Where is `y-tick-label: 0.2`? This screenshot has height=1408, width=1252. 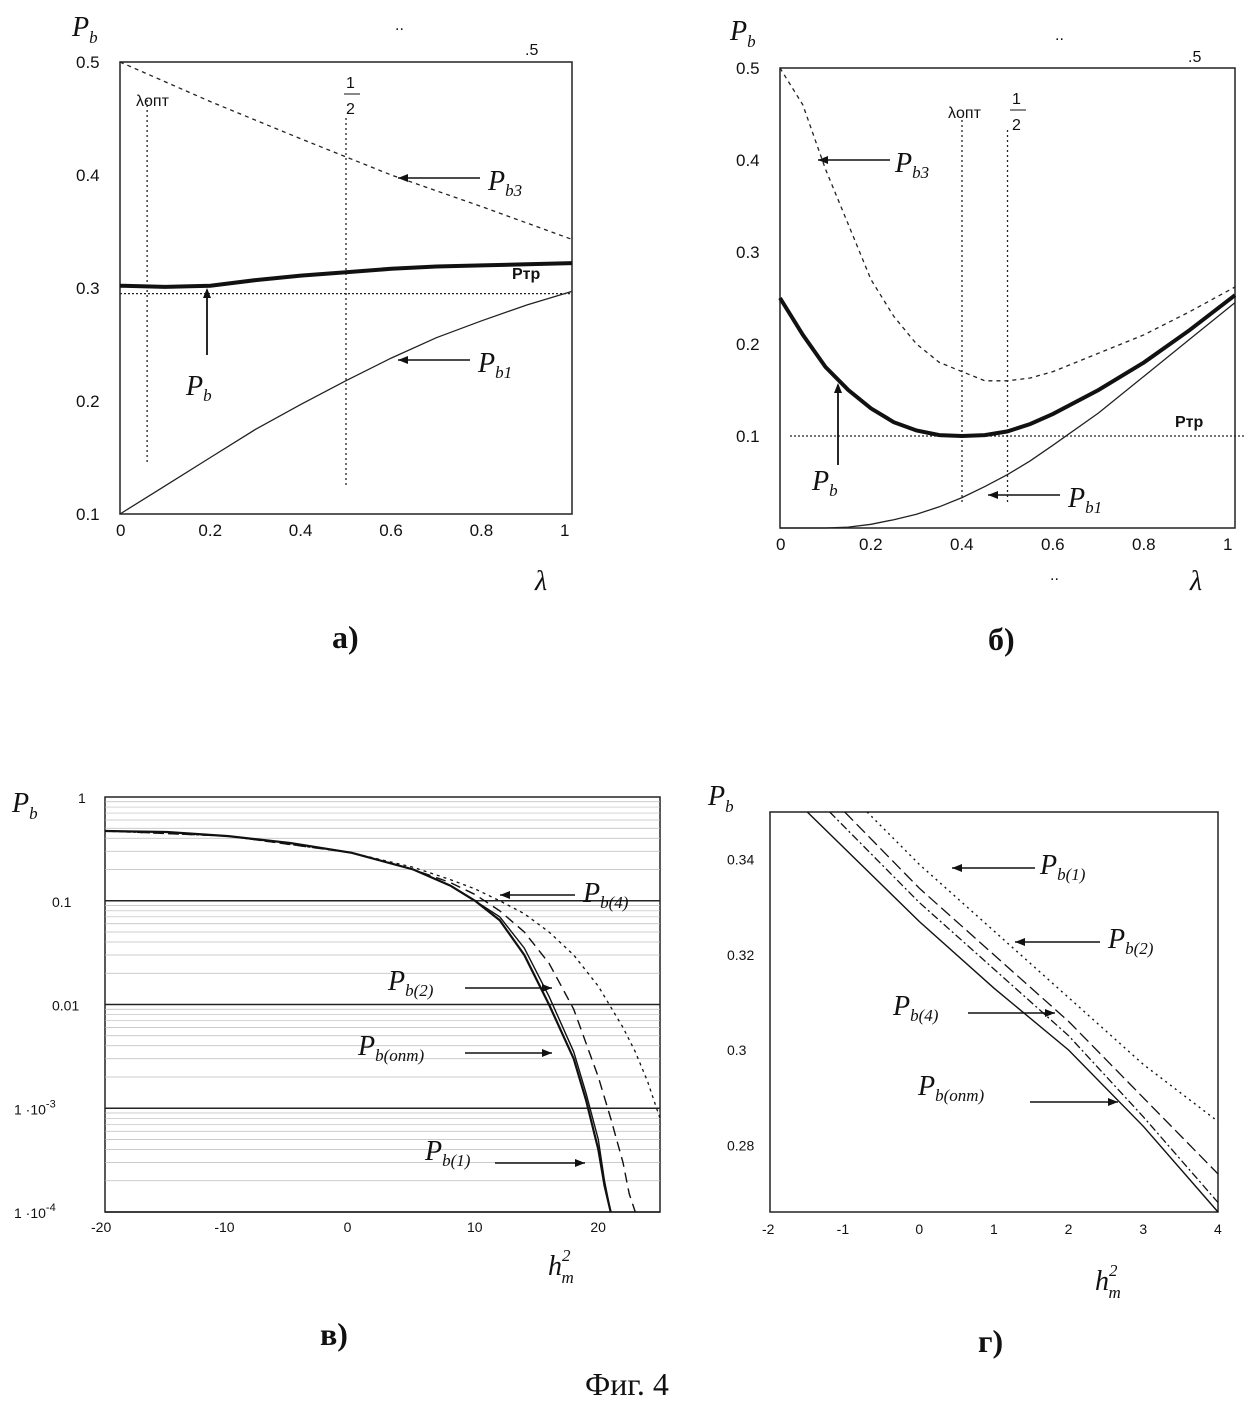 y-tick-label: 0.2 is located at coordinates (748, 344).